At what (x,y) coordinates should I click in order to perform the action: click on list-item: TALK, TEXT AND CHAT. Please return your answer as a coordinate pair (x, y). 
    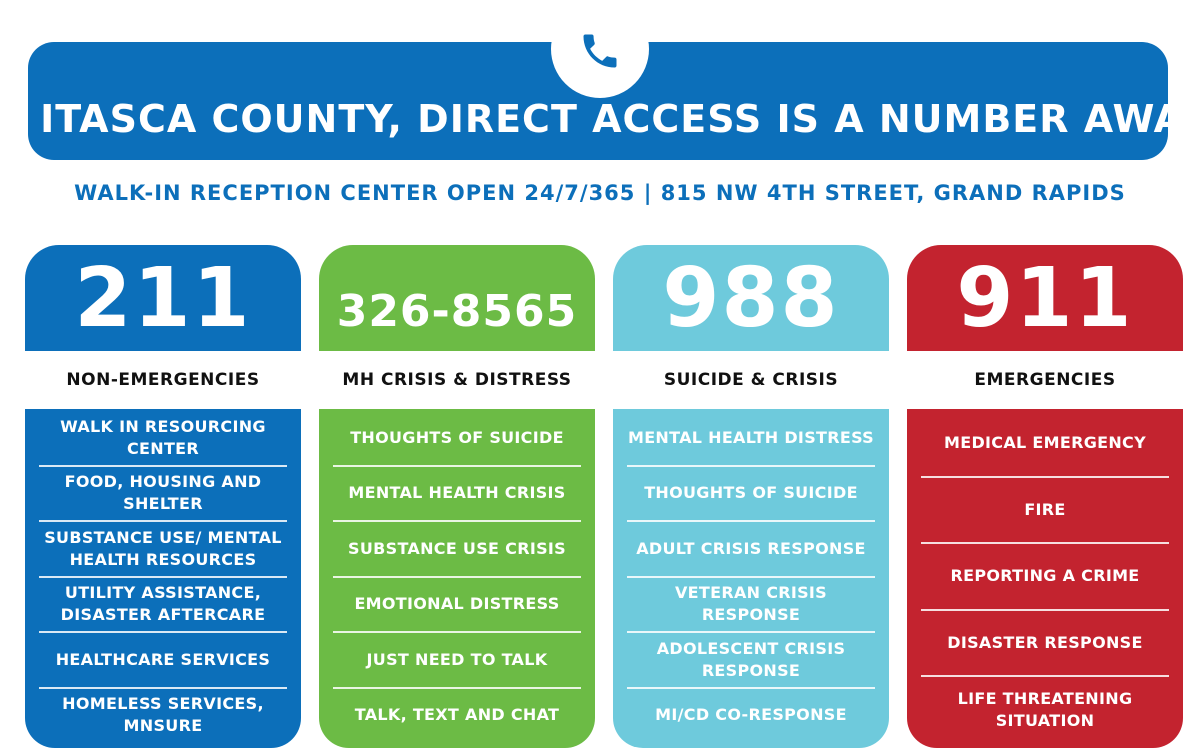
    Looking at the image, I should click on (457, 715).